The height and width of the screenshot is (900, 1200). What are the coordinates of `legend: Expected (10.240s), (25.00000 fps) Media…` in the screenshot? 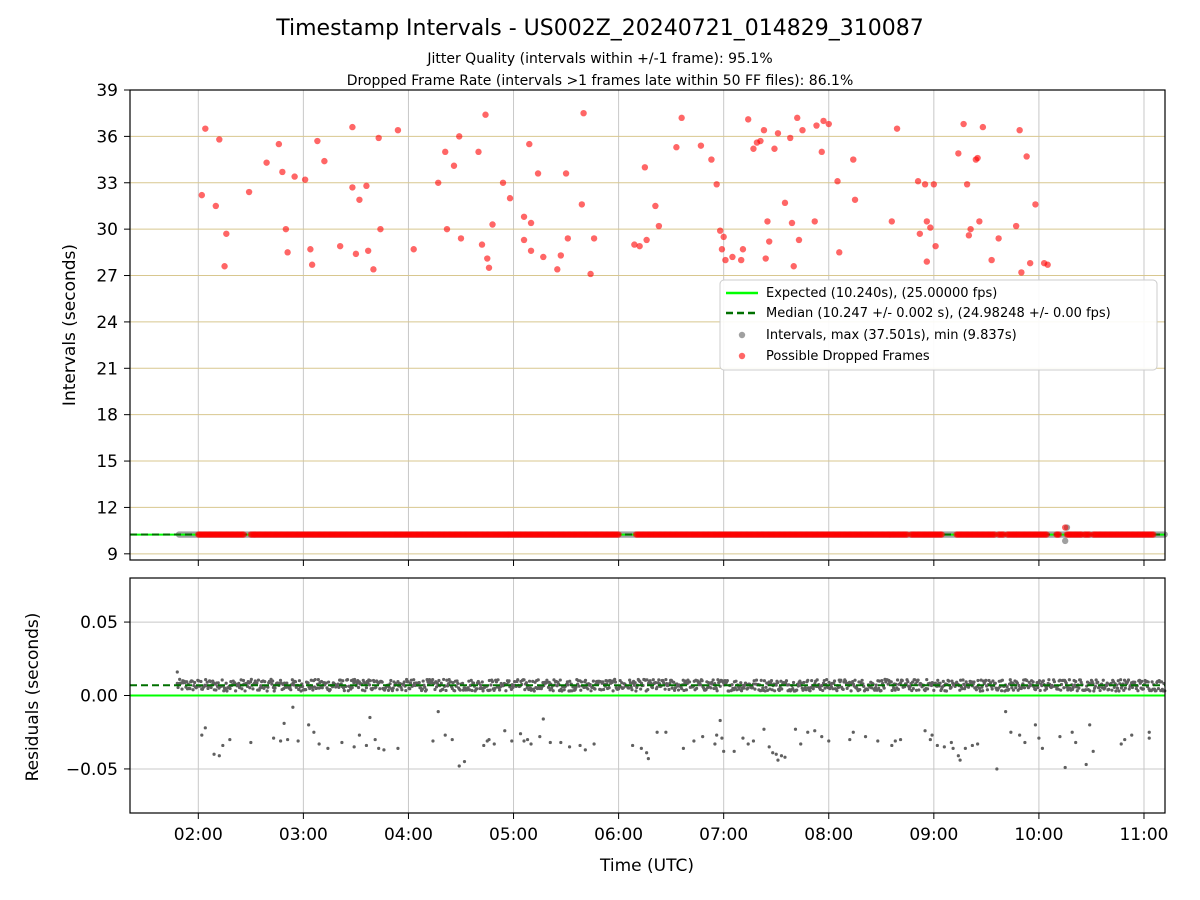 It's located at (938, 325).